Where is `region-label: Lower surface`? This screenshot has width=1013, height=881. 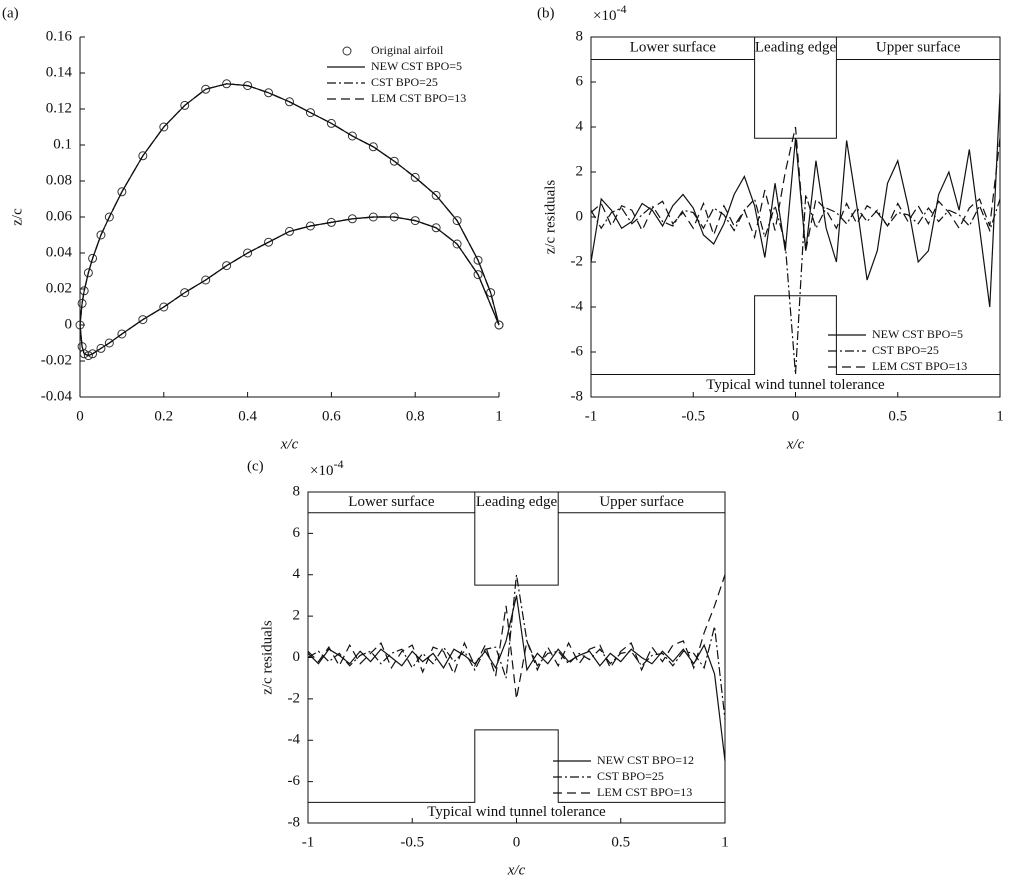 region-label: Lower surface is located at coordinates (391, 502).